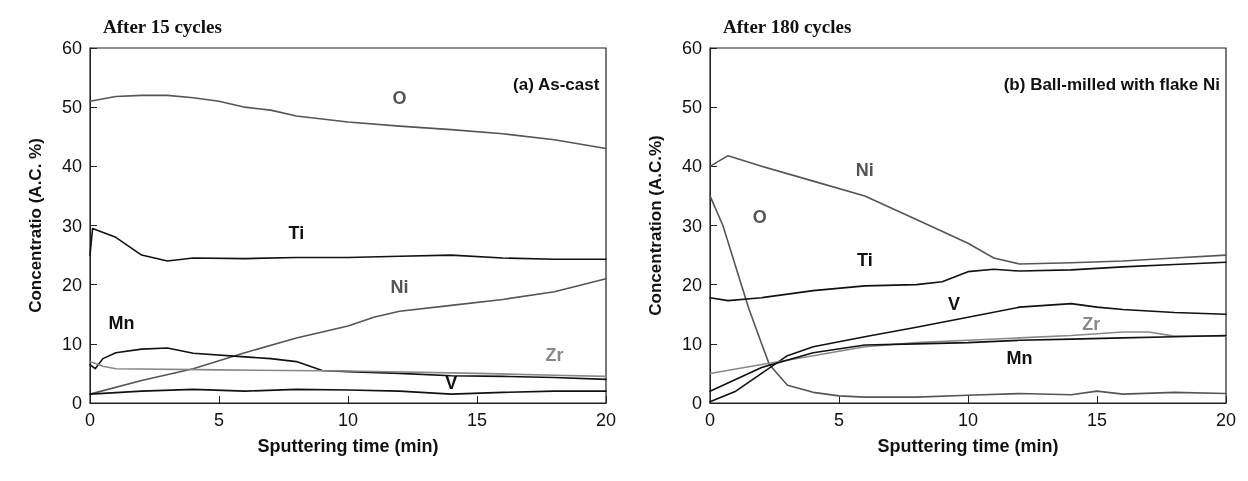 The height and width of the screenshot is (481, 1248). I want to click on chart-title: After 180 cycles, so click(787, 26).